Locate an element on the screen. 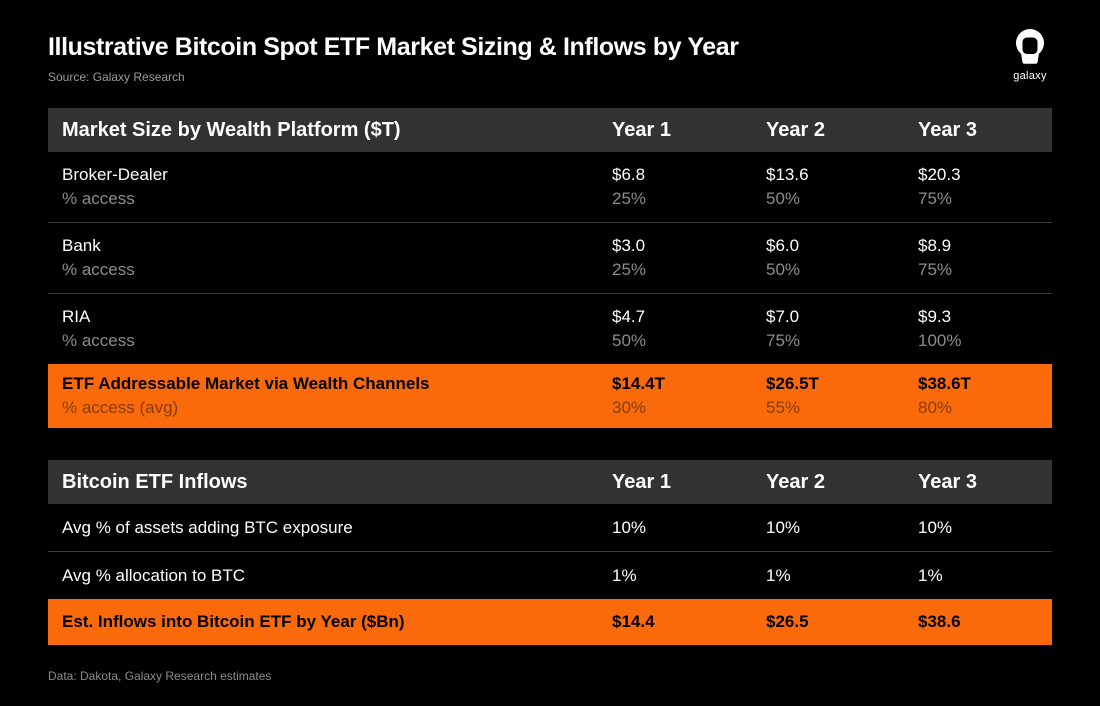  value-year-2: 1% is located at coordinates (778, 575).